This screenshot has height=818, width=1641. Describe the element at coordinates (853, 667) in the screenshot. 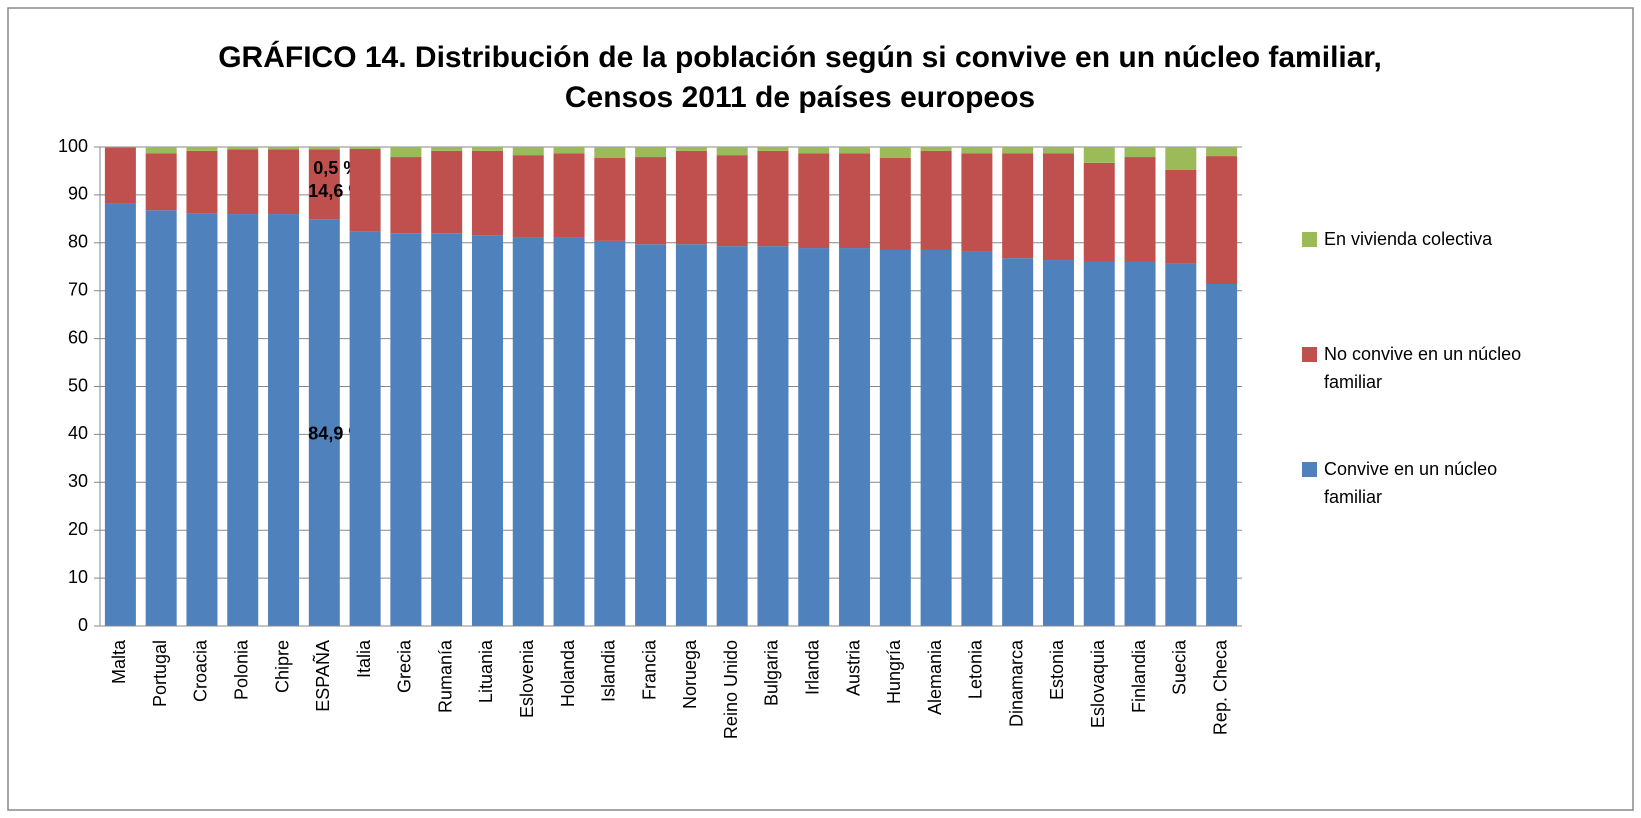

I see `x-tick-label: Austria` at that location.